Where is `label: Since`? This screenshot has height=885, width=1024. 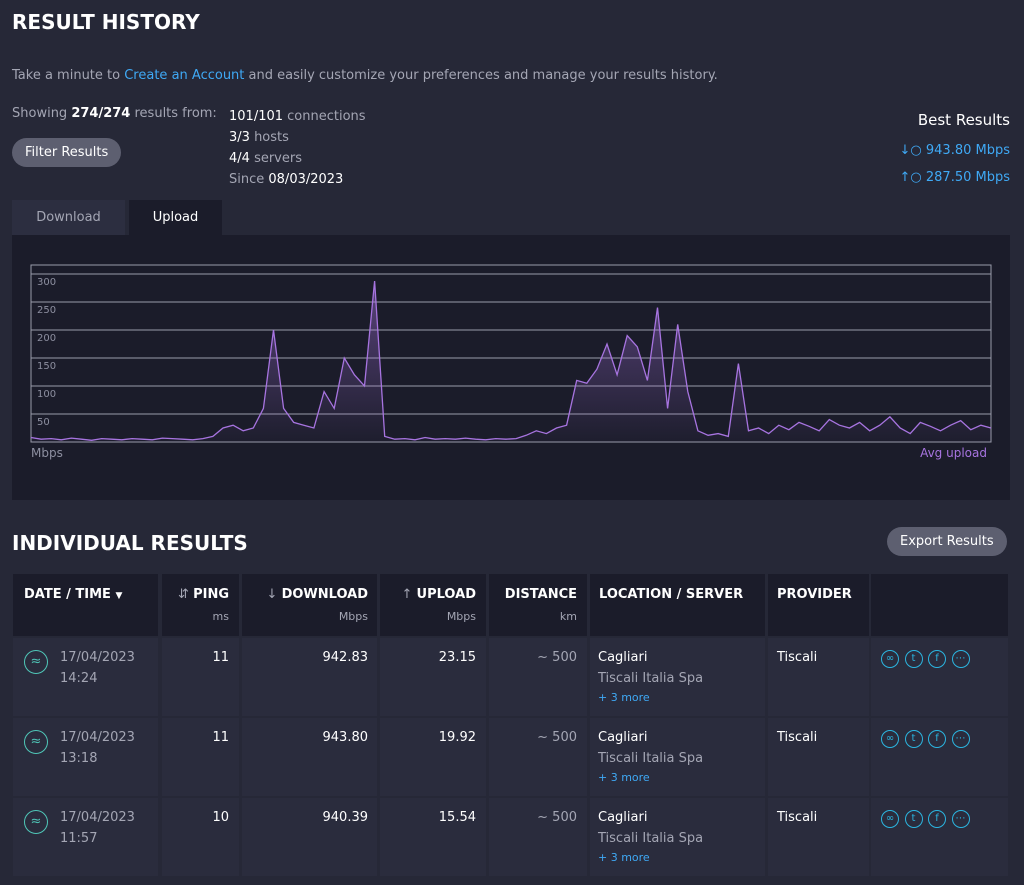 label: Since is located at coordinates (247, 179).